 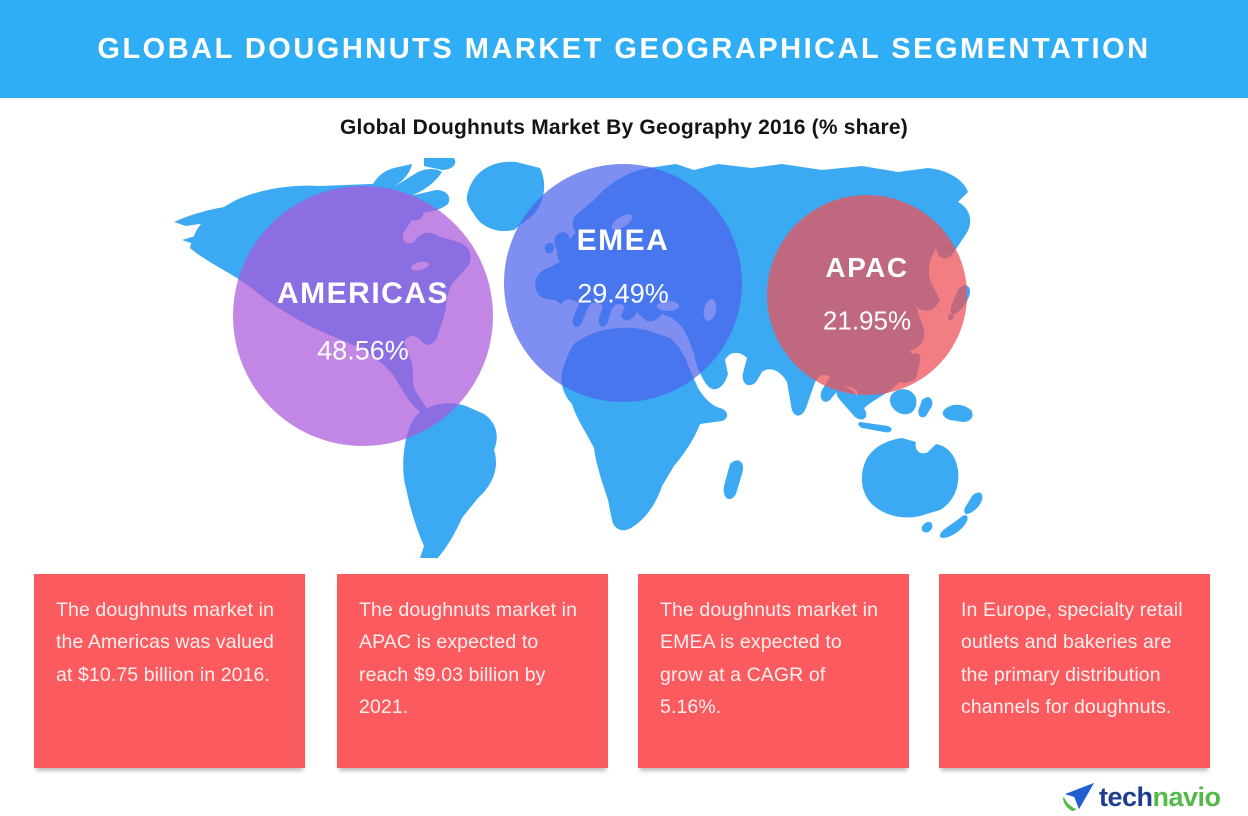 What do you see at coordinates (1079, 797) in the screenshot?
I see `technavio-logo-icon` at bounding box center [1079, 797].